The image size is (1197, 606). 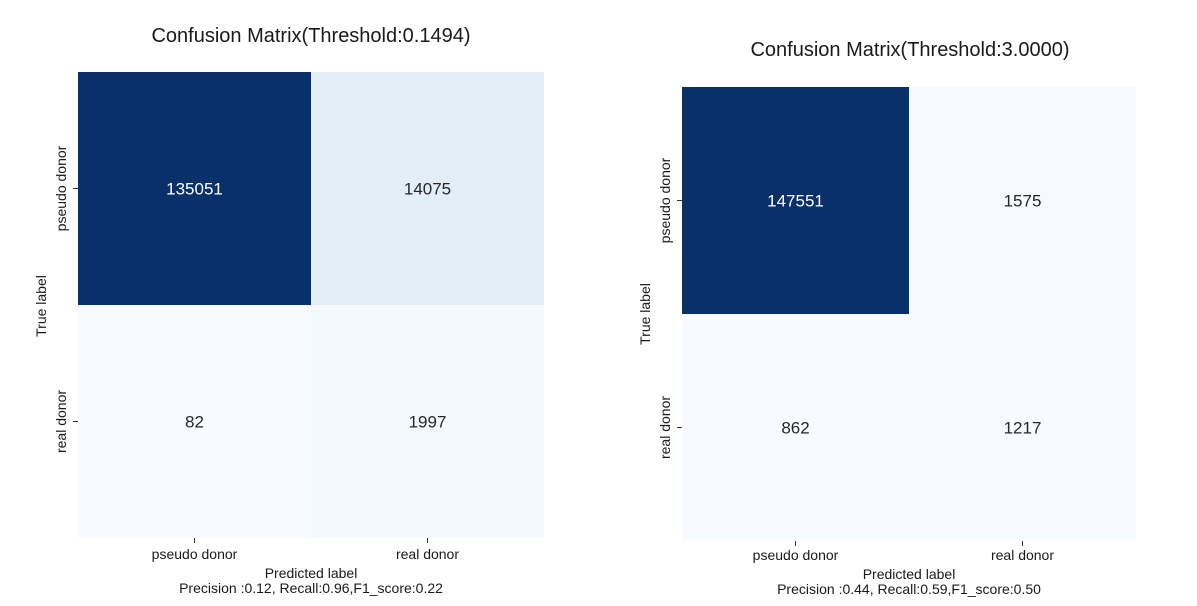 I want to click on chart-2-cell-r1-c1, so click(x=1022, y=427).